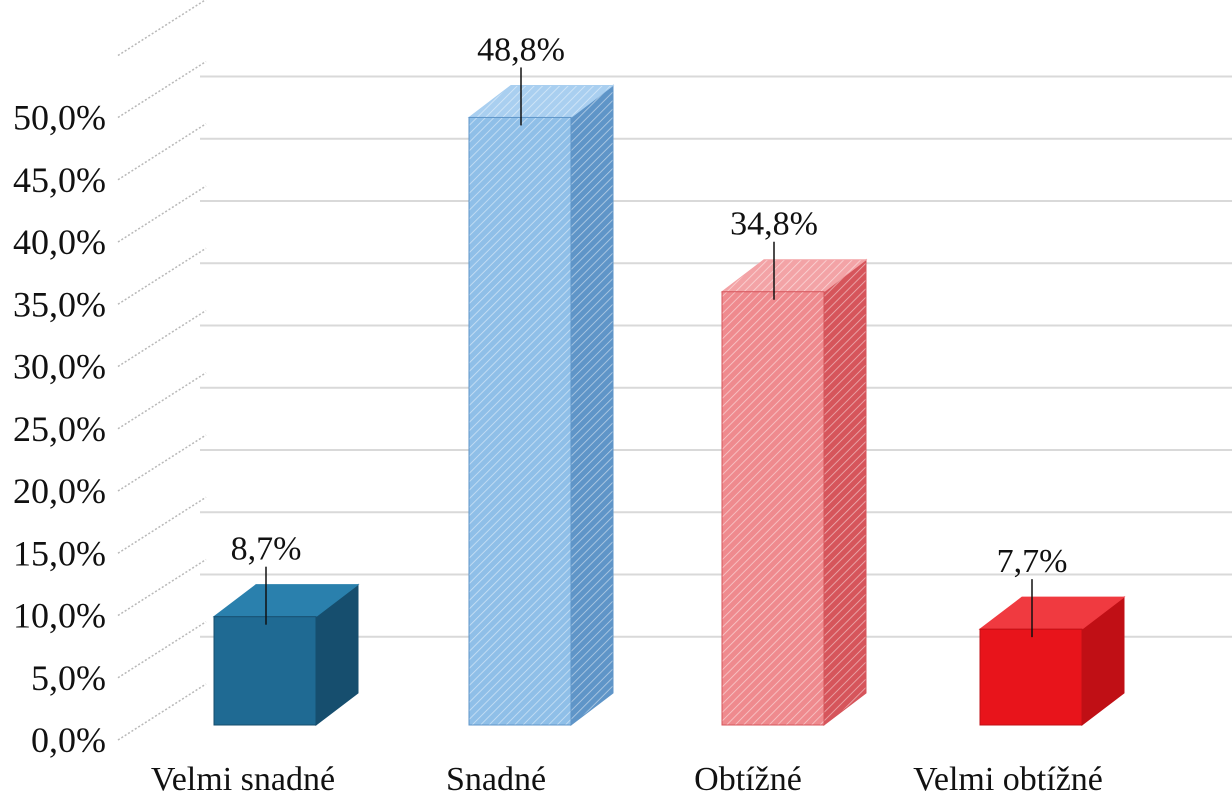  I want to click on y-tick-label: 0,0%, so click(68, 740).